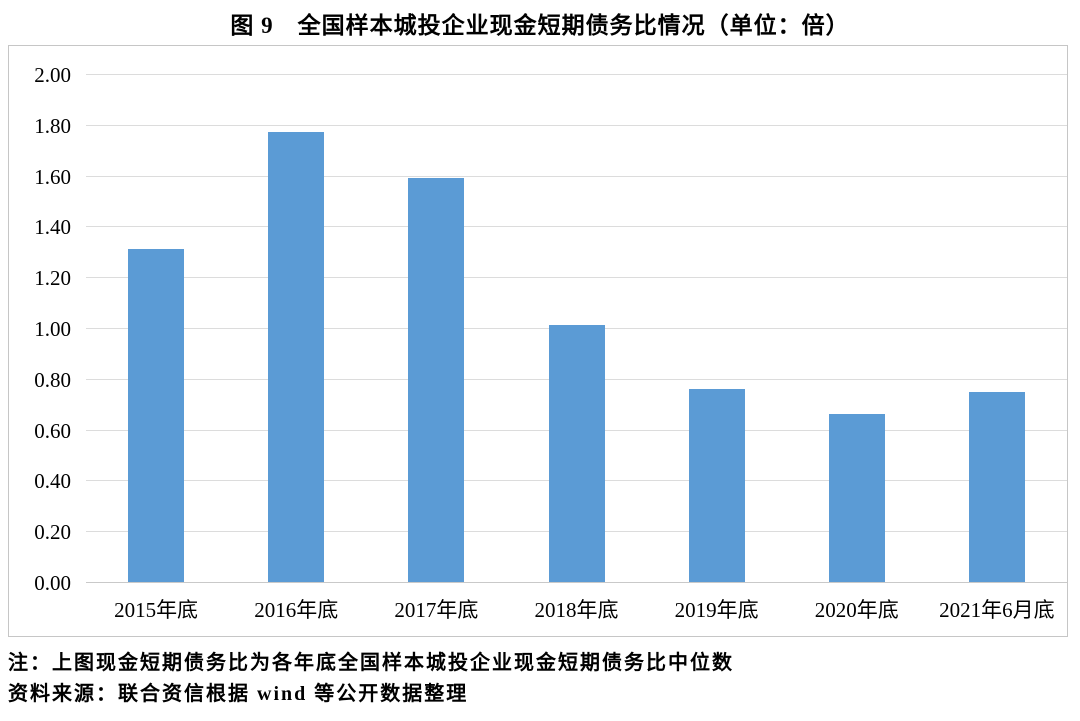 This screenshot has height=721, width=1080. Describe the element at coordinates (156, 610) in the screenshot. I see `x-tick-label: 2015年底` at that location.